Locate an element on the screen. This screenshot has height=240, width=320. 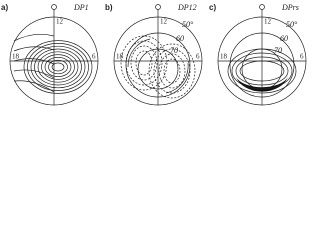
panel-title: DP12 is located at coordinates (187, 7).